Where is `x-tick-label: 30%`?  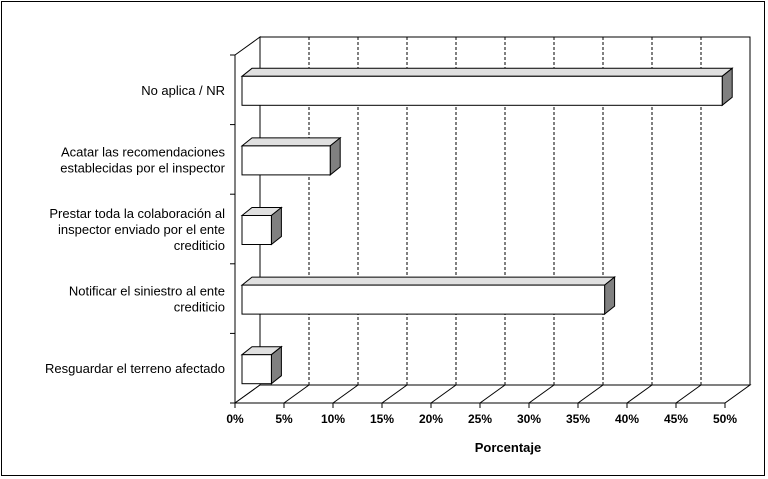 x-tick-label: 30% is located at coordinates (529, 419).